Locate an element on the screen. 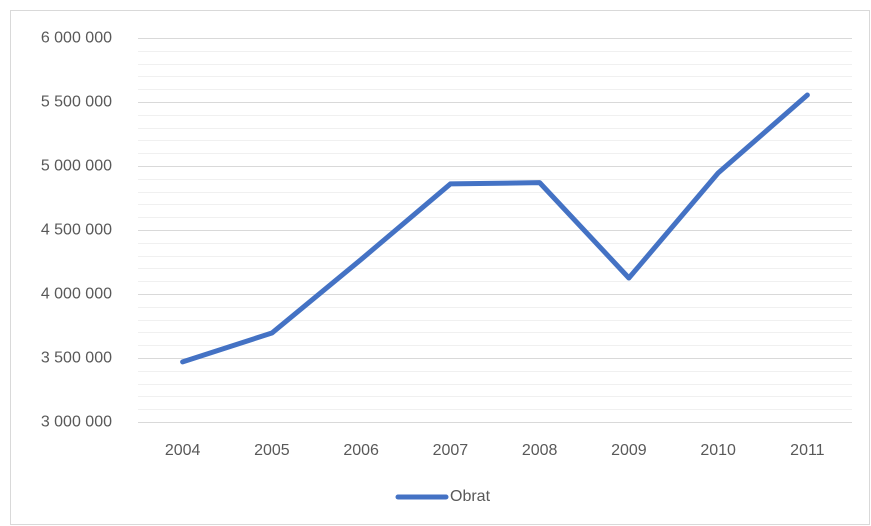 This screenshot has width=871, height=526. legend-label: Obrat is located at coordinates (470, 496).